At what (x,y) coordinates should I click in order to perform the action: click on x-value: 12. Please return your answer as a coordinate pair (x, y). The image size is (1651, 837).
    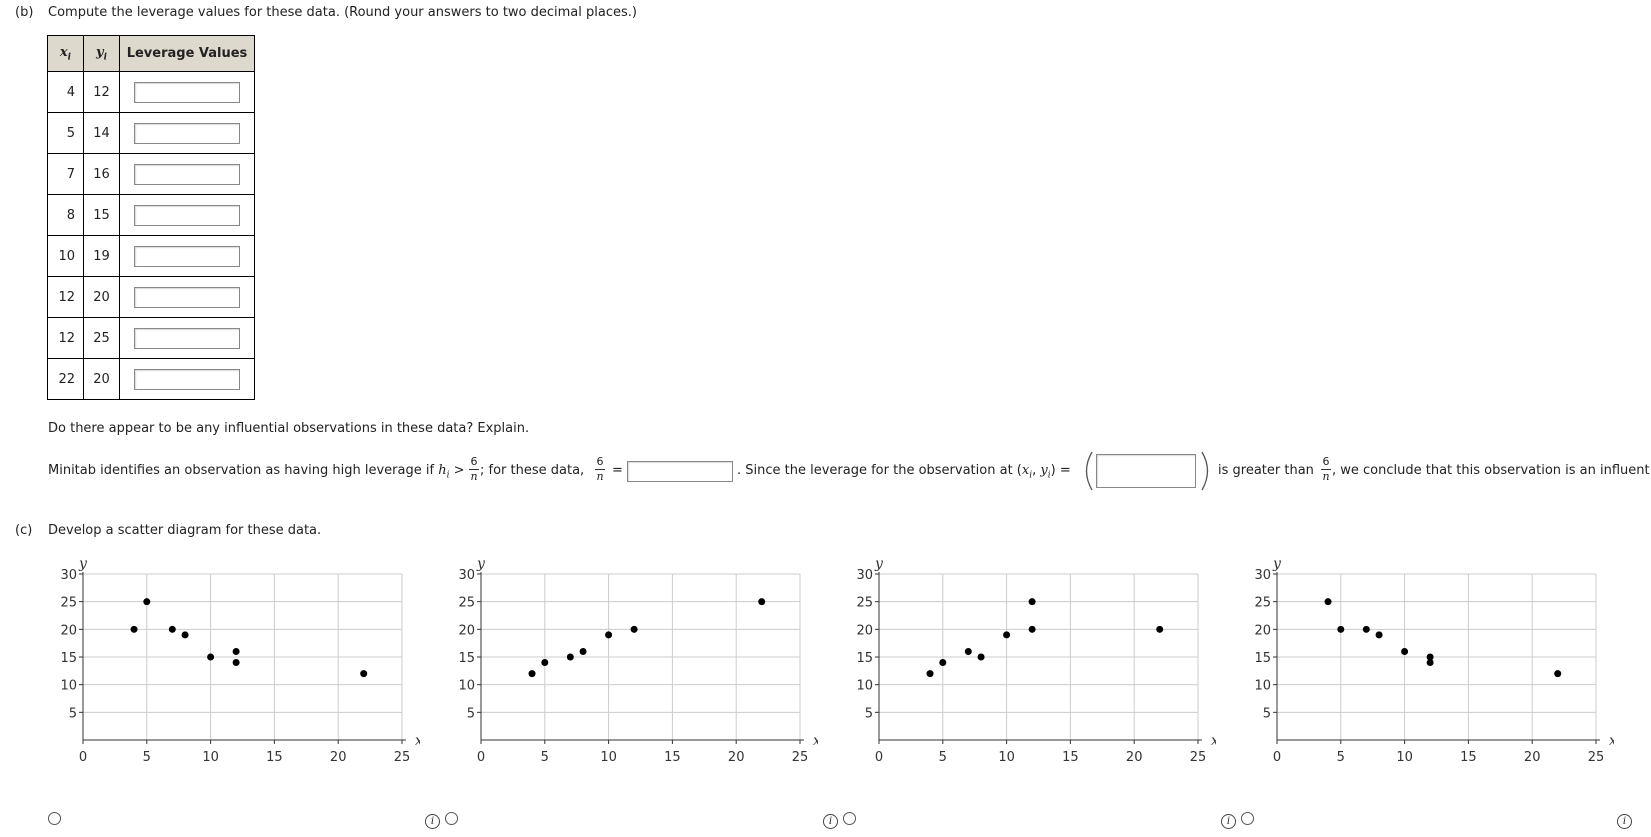
    Looking at the image, I should click on (65, 297).